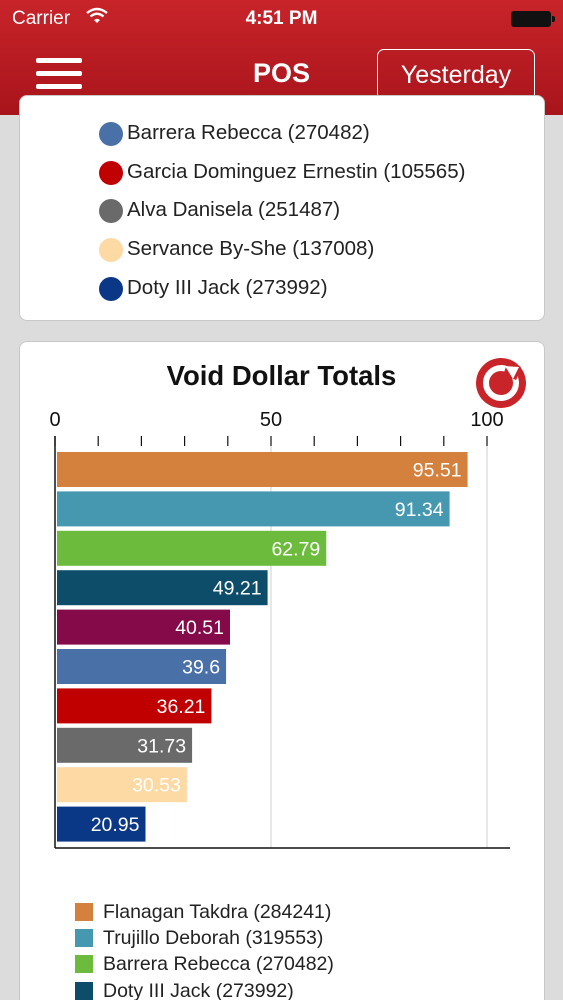  Describe the element at coordinates (199, 628) in the screenshot. I see `bar-value-label: 40.51` at that location.